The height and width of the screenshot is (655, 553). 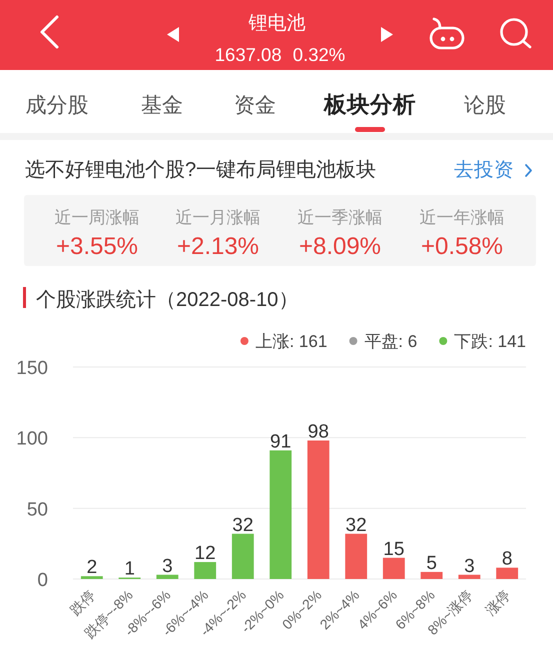 I want to click on text: 选不好锂电池个股?一键布局锂电池板块, so click(x=200, y=170).